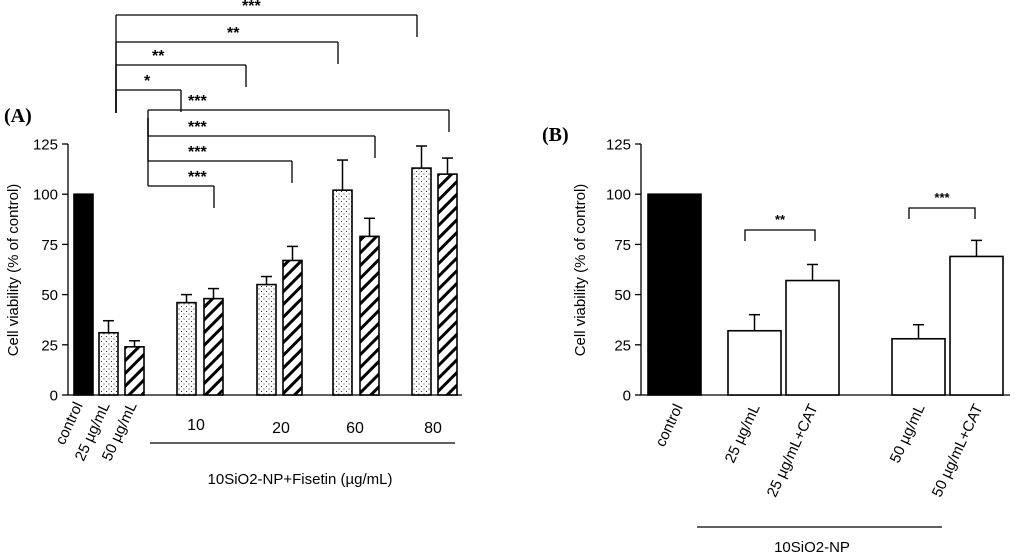 This screenshot has height=560, width=1024. I want to click on panel-a-x-label-20: 20, so click(281, 428).